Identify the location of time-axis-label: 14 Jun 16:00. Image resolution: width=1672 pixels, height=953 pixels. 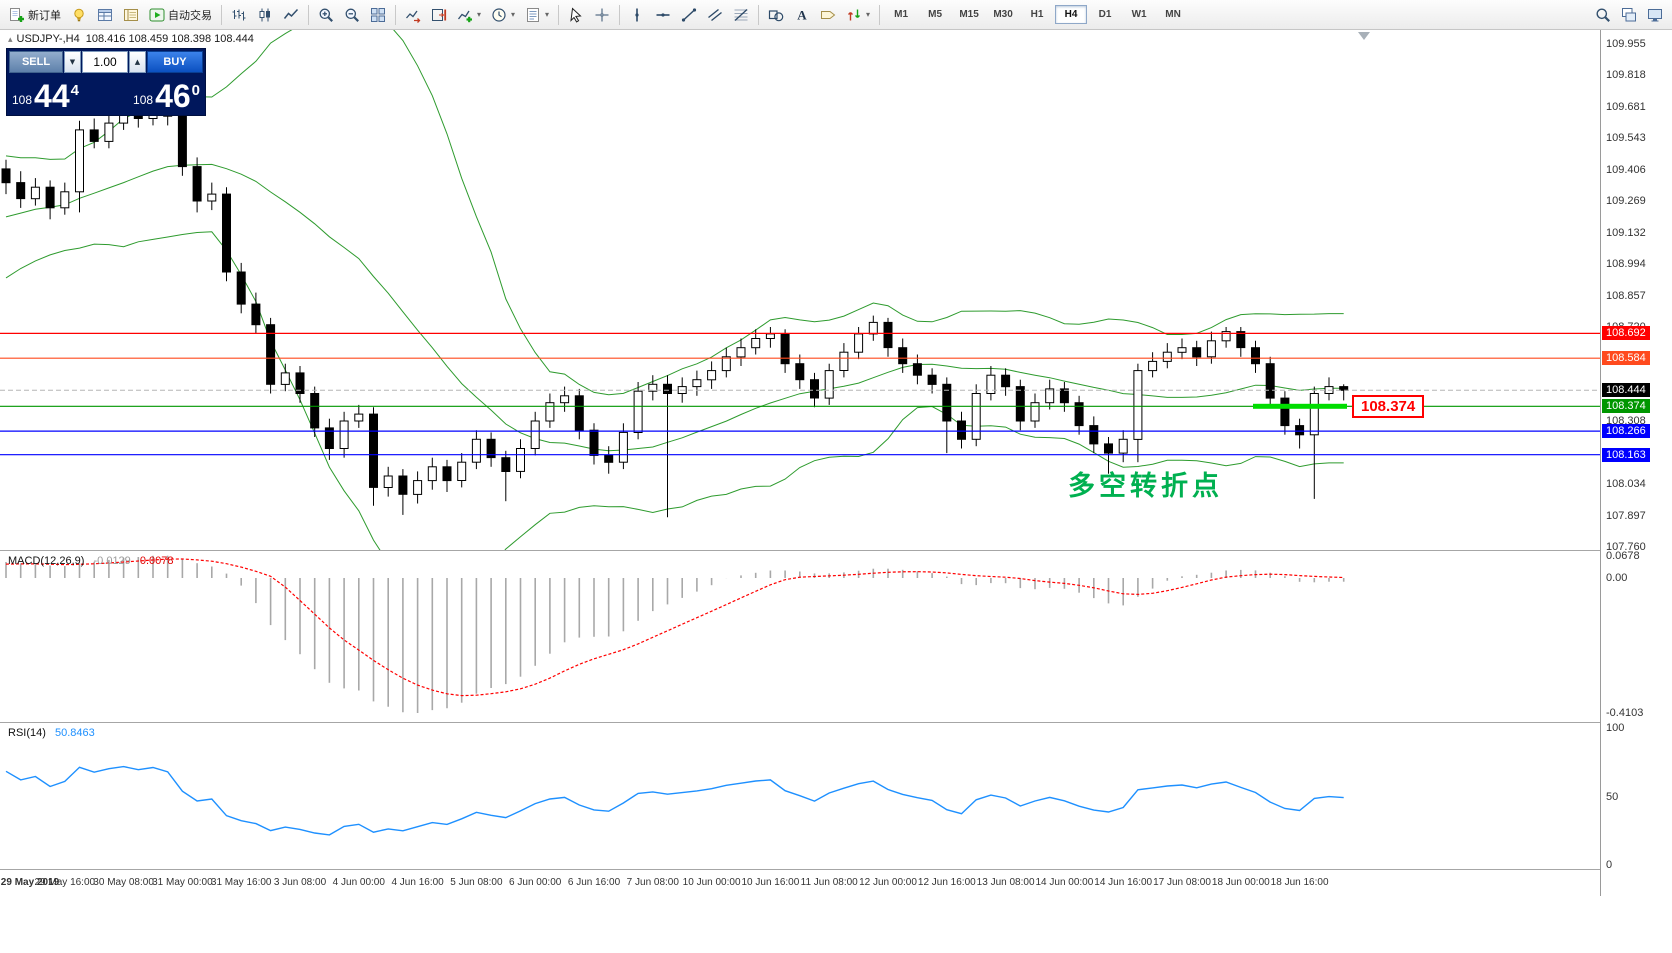
(1123, 882).